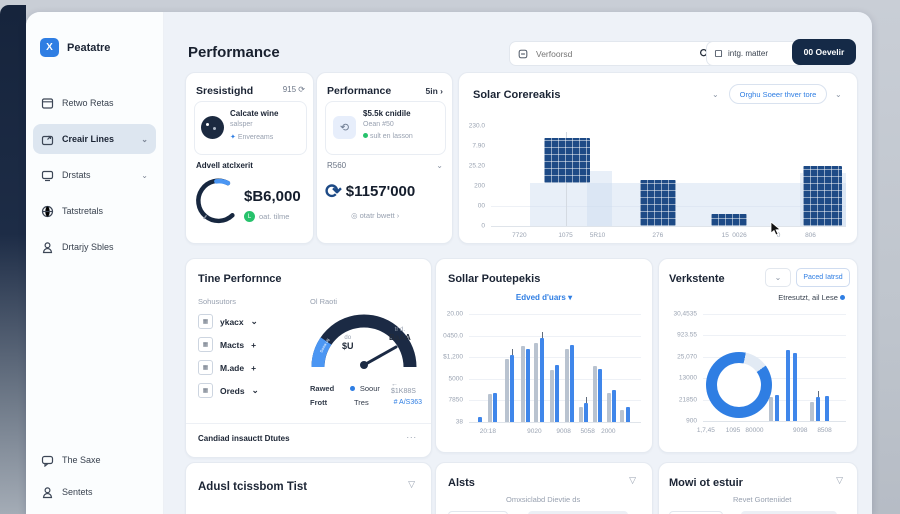  Describe the element at coordinates (375, 215) in the screenshot. I see `card-footer: ◎ otatr bwett ›` at that location.